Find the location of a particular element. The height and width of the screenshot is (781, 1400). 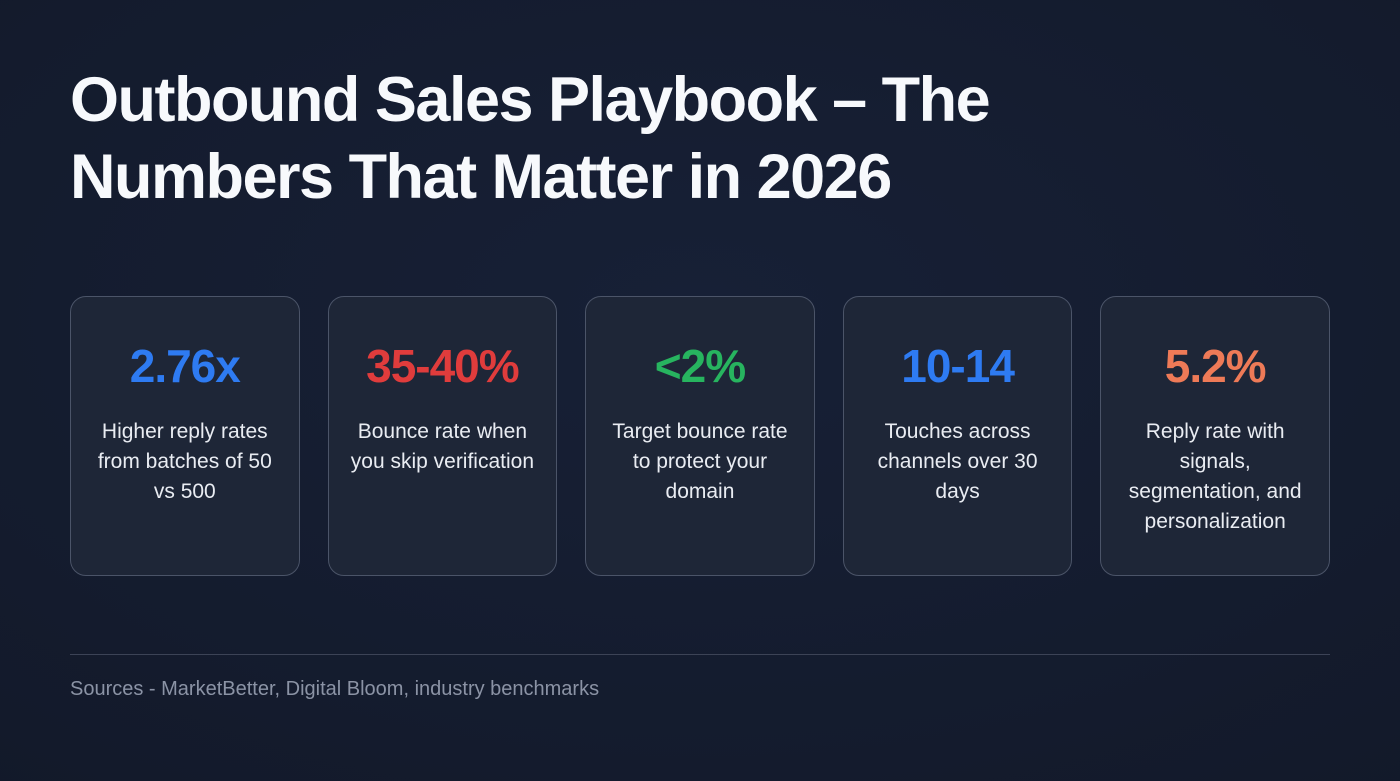

stat-value: 35-40% is located at coordinates (443, 366).